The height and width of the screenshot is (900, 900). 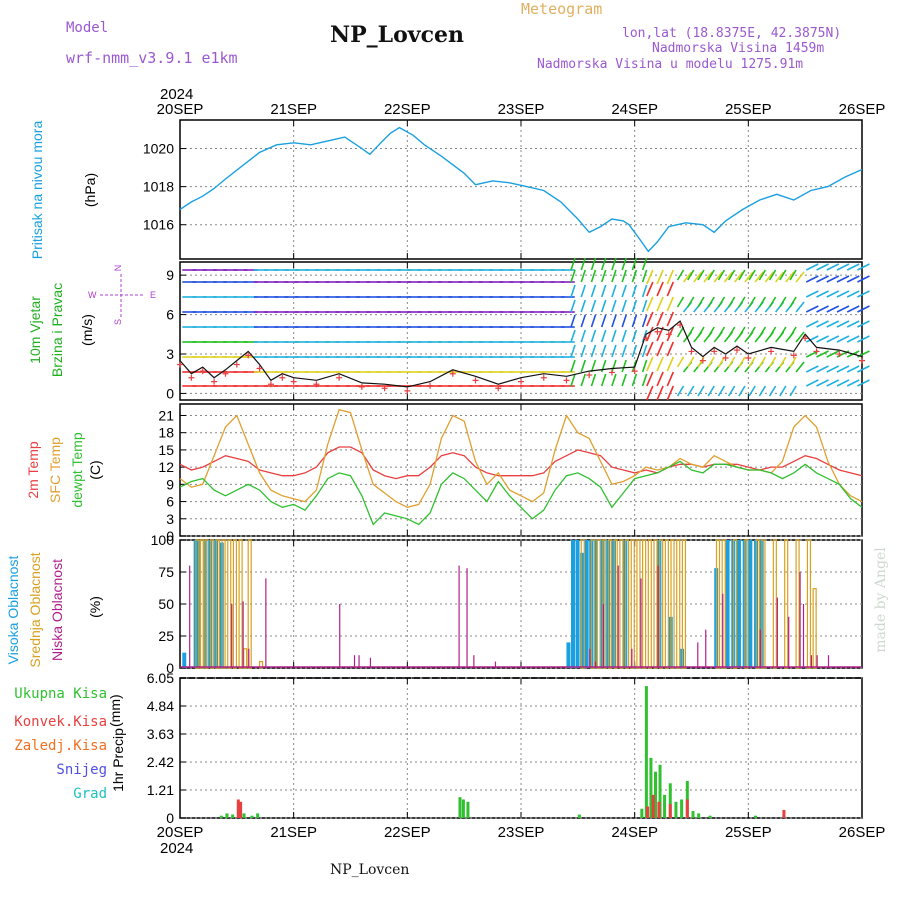 What do you see at coordinates (521, 354) in the screenshot?
I see `wind-speed-line` at bounding box center [521, 354].